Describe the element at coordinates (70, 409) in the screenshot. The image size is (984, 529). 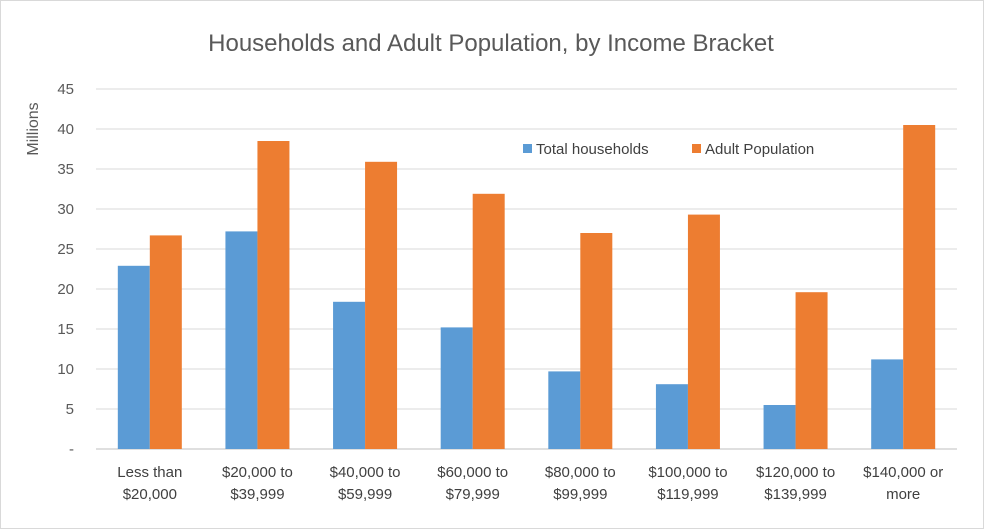
I see `y-tick-label-5: 5` at that location.